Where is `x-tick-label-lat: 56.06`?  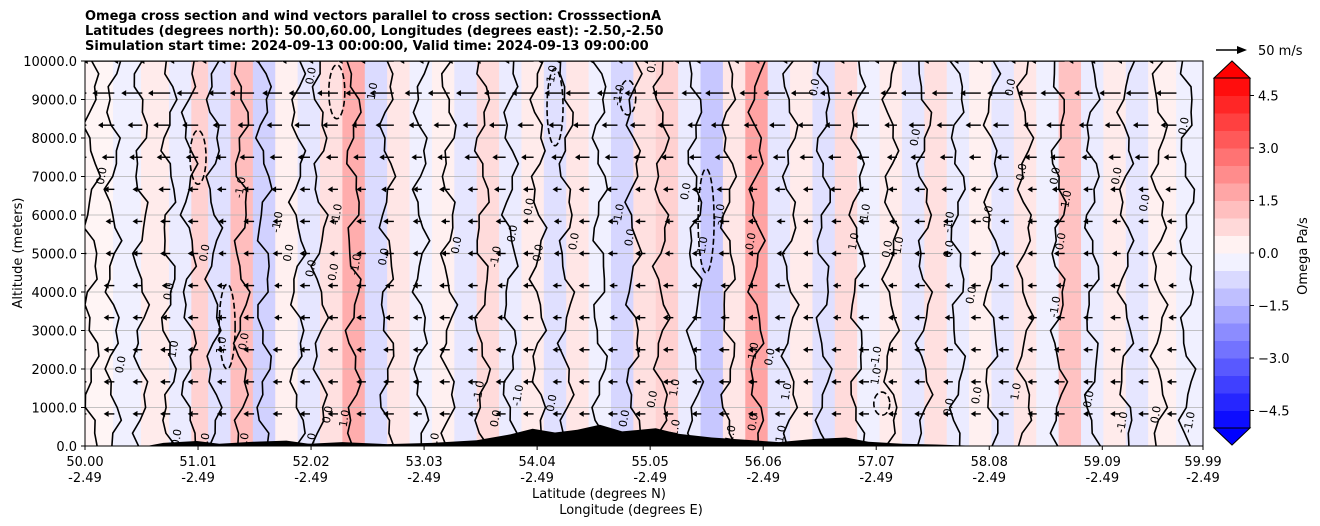
x-tick-label-lat: 56.06 is located at coordinates (763, 462).